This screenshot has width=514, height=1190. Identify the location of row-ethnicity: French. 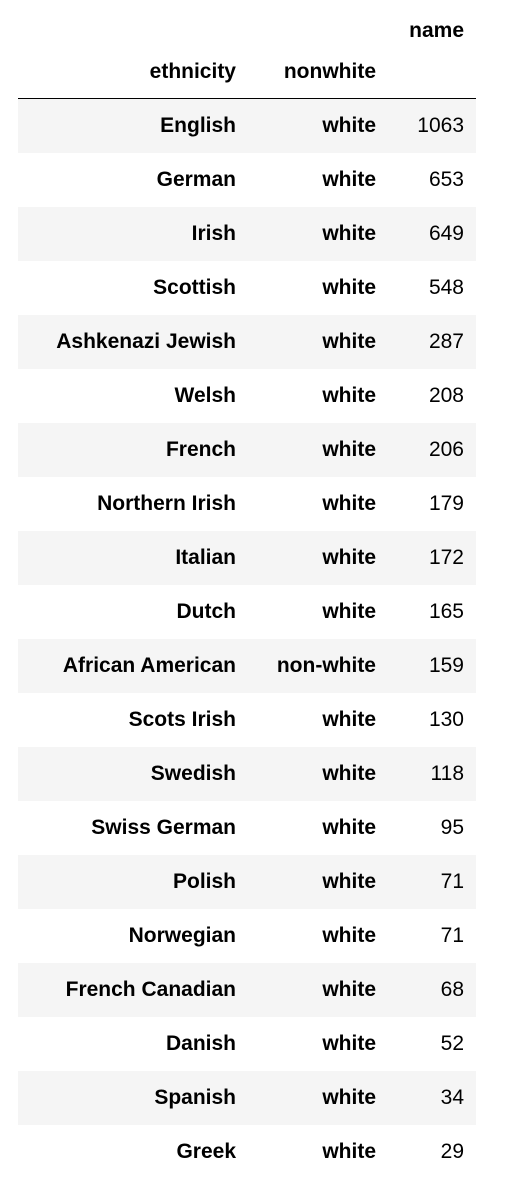
(200, 449).